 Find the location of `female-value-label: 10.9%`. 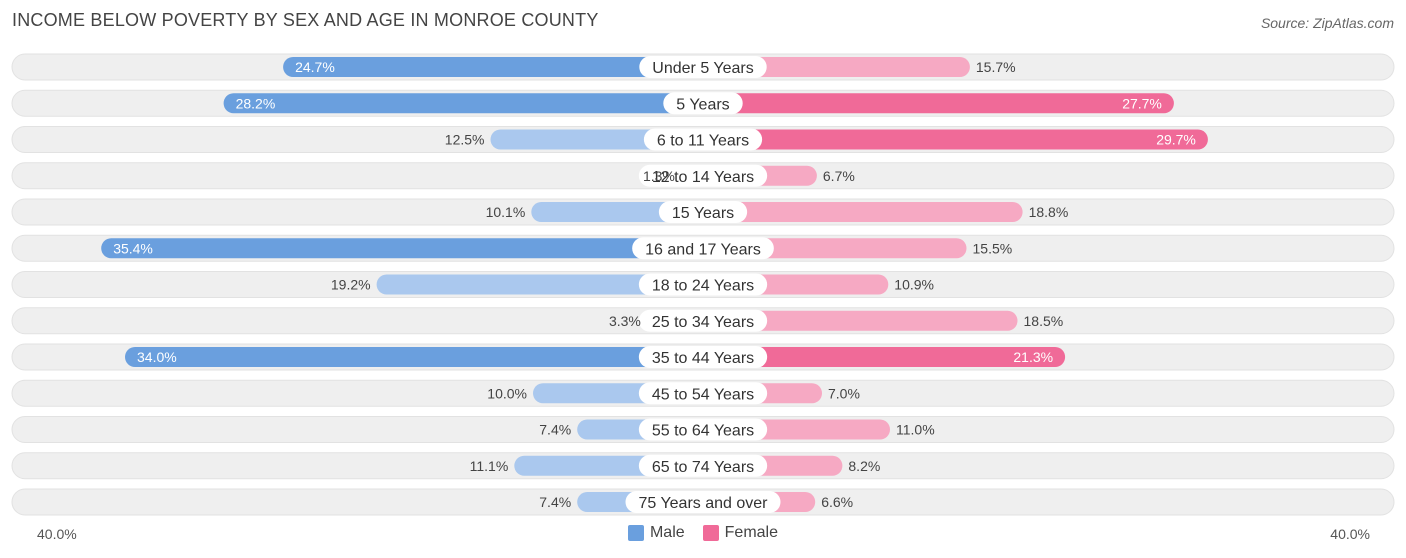

female-value-label: 10.9% is located at coordinates (914, 285).